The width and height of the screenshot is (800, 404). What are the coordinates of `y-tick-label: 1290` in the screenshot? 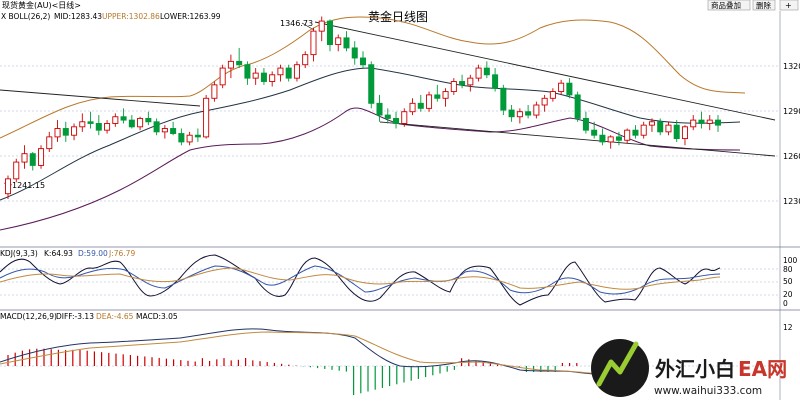 It's located at (791, 111).